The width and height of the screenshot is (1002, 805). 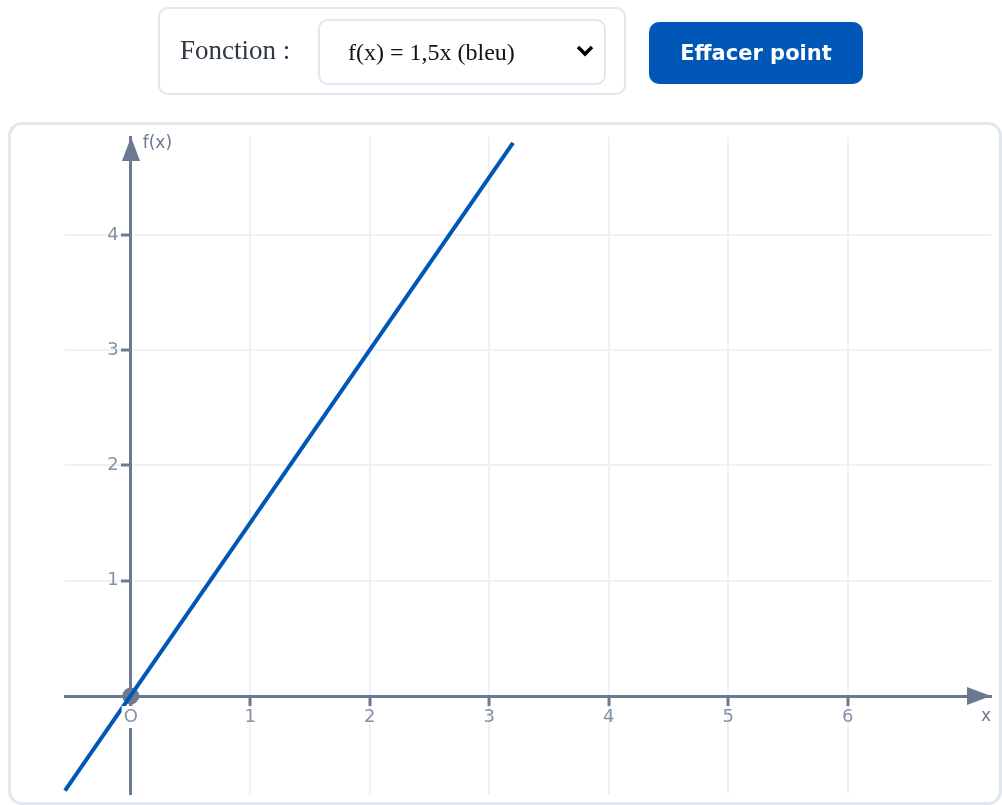 I want to click on y-axis-title: f(x), so click(x=157, y=141).